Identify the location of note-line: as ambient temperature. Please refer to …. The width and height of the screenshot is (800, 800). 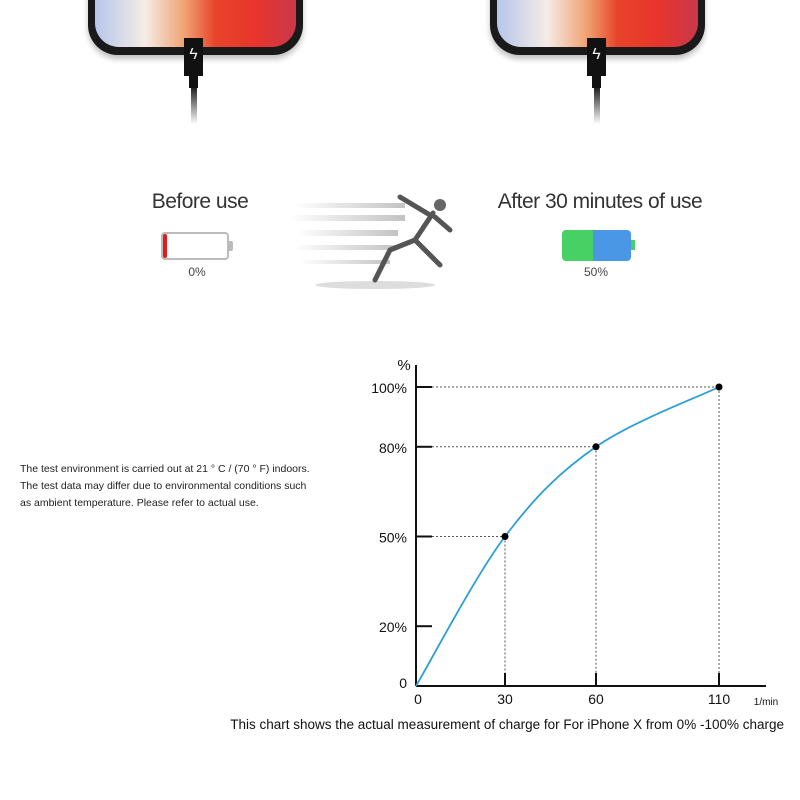
(139, 503).